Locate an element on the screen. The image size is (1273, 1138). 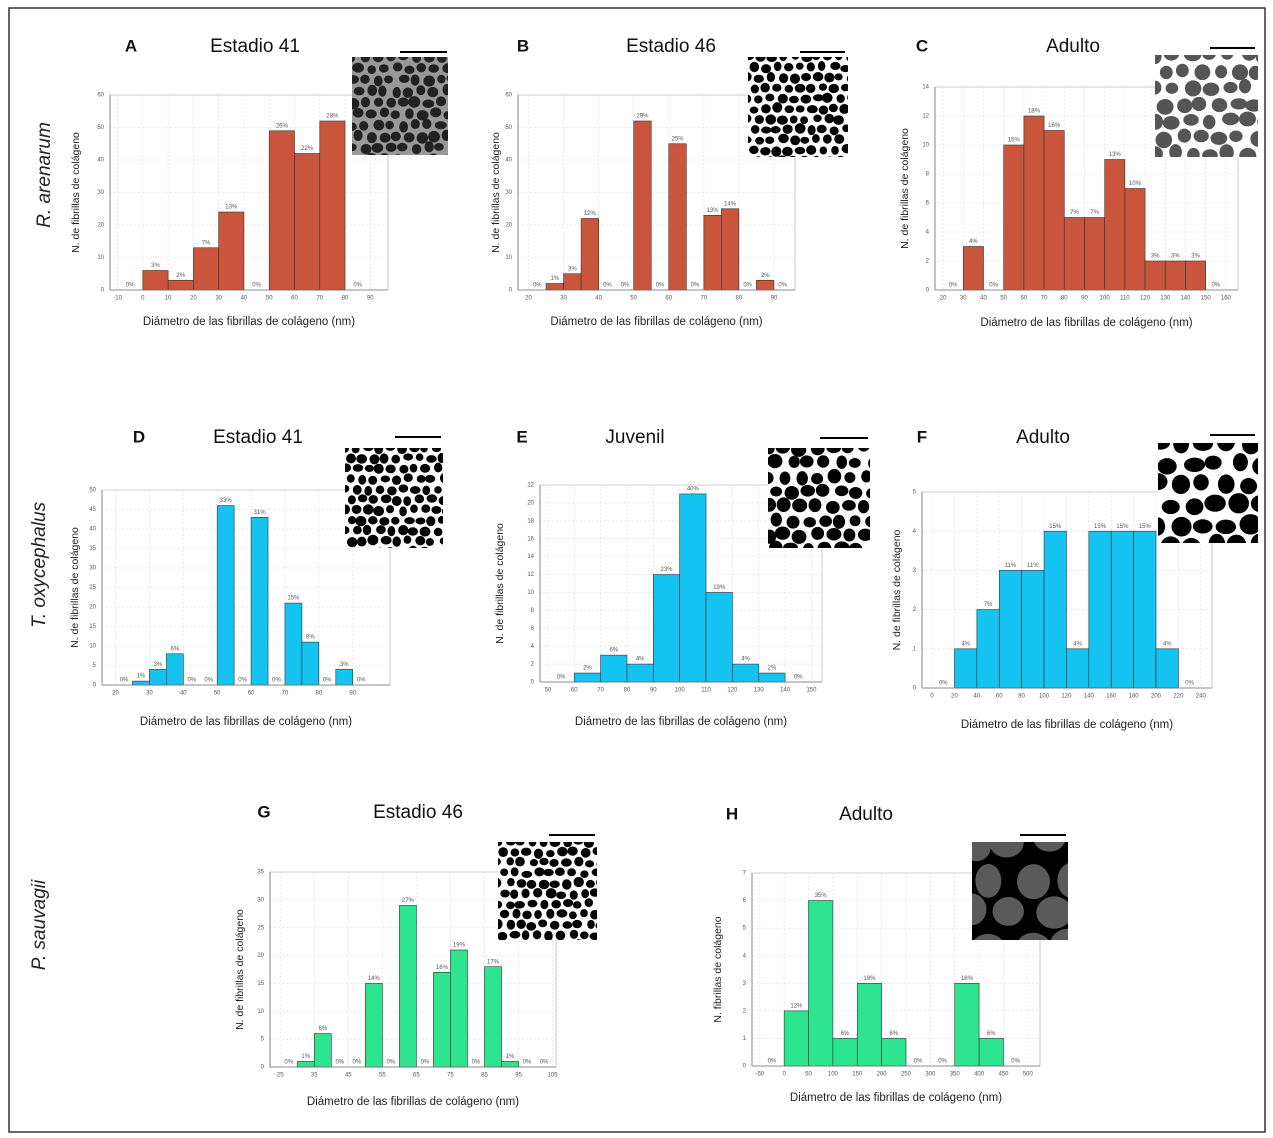
y-tick-label: 8 is located at coordinates (533, 611).